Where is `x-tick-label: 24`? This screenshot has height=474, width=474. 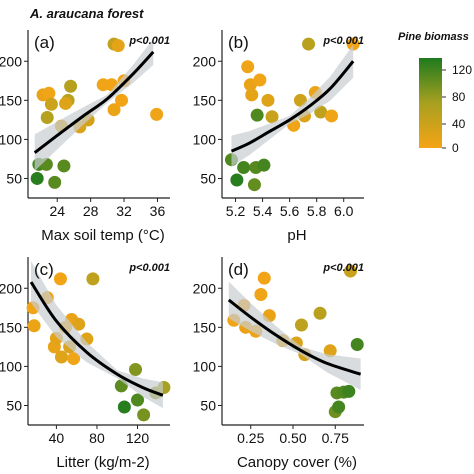
x-tick-label: 24 is located at coordinates (57, 211).